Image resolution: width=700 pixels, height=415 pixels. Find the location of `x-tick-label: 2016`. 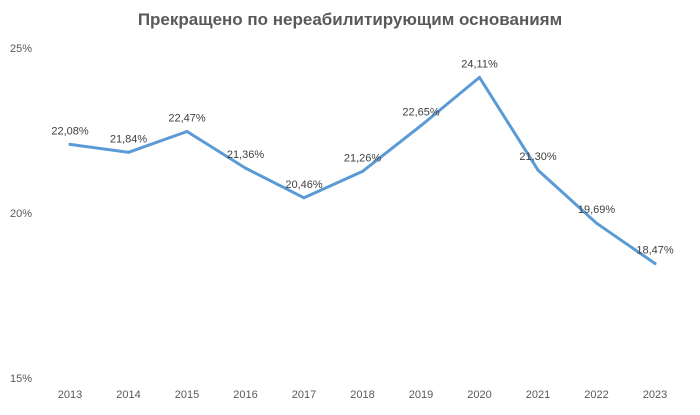

x-tick-label: 2016 is located at coordinates (245, 395).